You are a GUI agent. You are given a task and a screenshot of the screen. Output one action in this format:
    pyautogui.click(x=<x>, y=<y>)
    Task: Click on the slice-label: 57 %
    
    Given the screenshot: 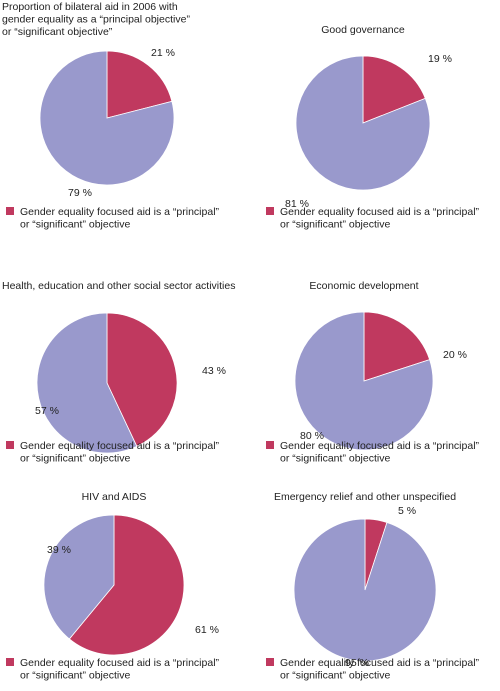 What is the action you would take?
    pyautogui.click(x=47, y=411)
    